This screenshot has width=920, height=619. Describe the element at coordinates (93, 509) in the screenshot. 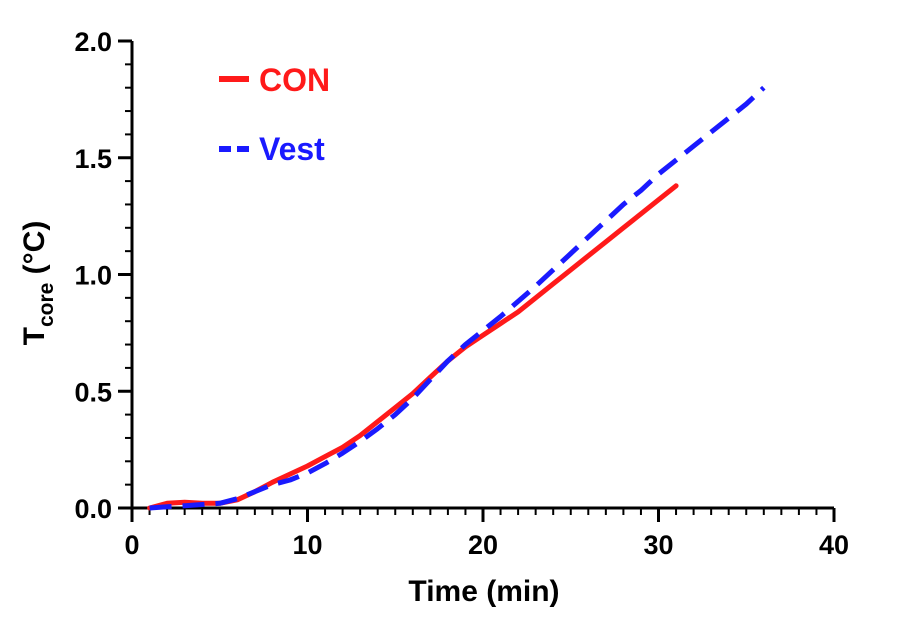

I see `y-tick-label: 0.0` at that location.